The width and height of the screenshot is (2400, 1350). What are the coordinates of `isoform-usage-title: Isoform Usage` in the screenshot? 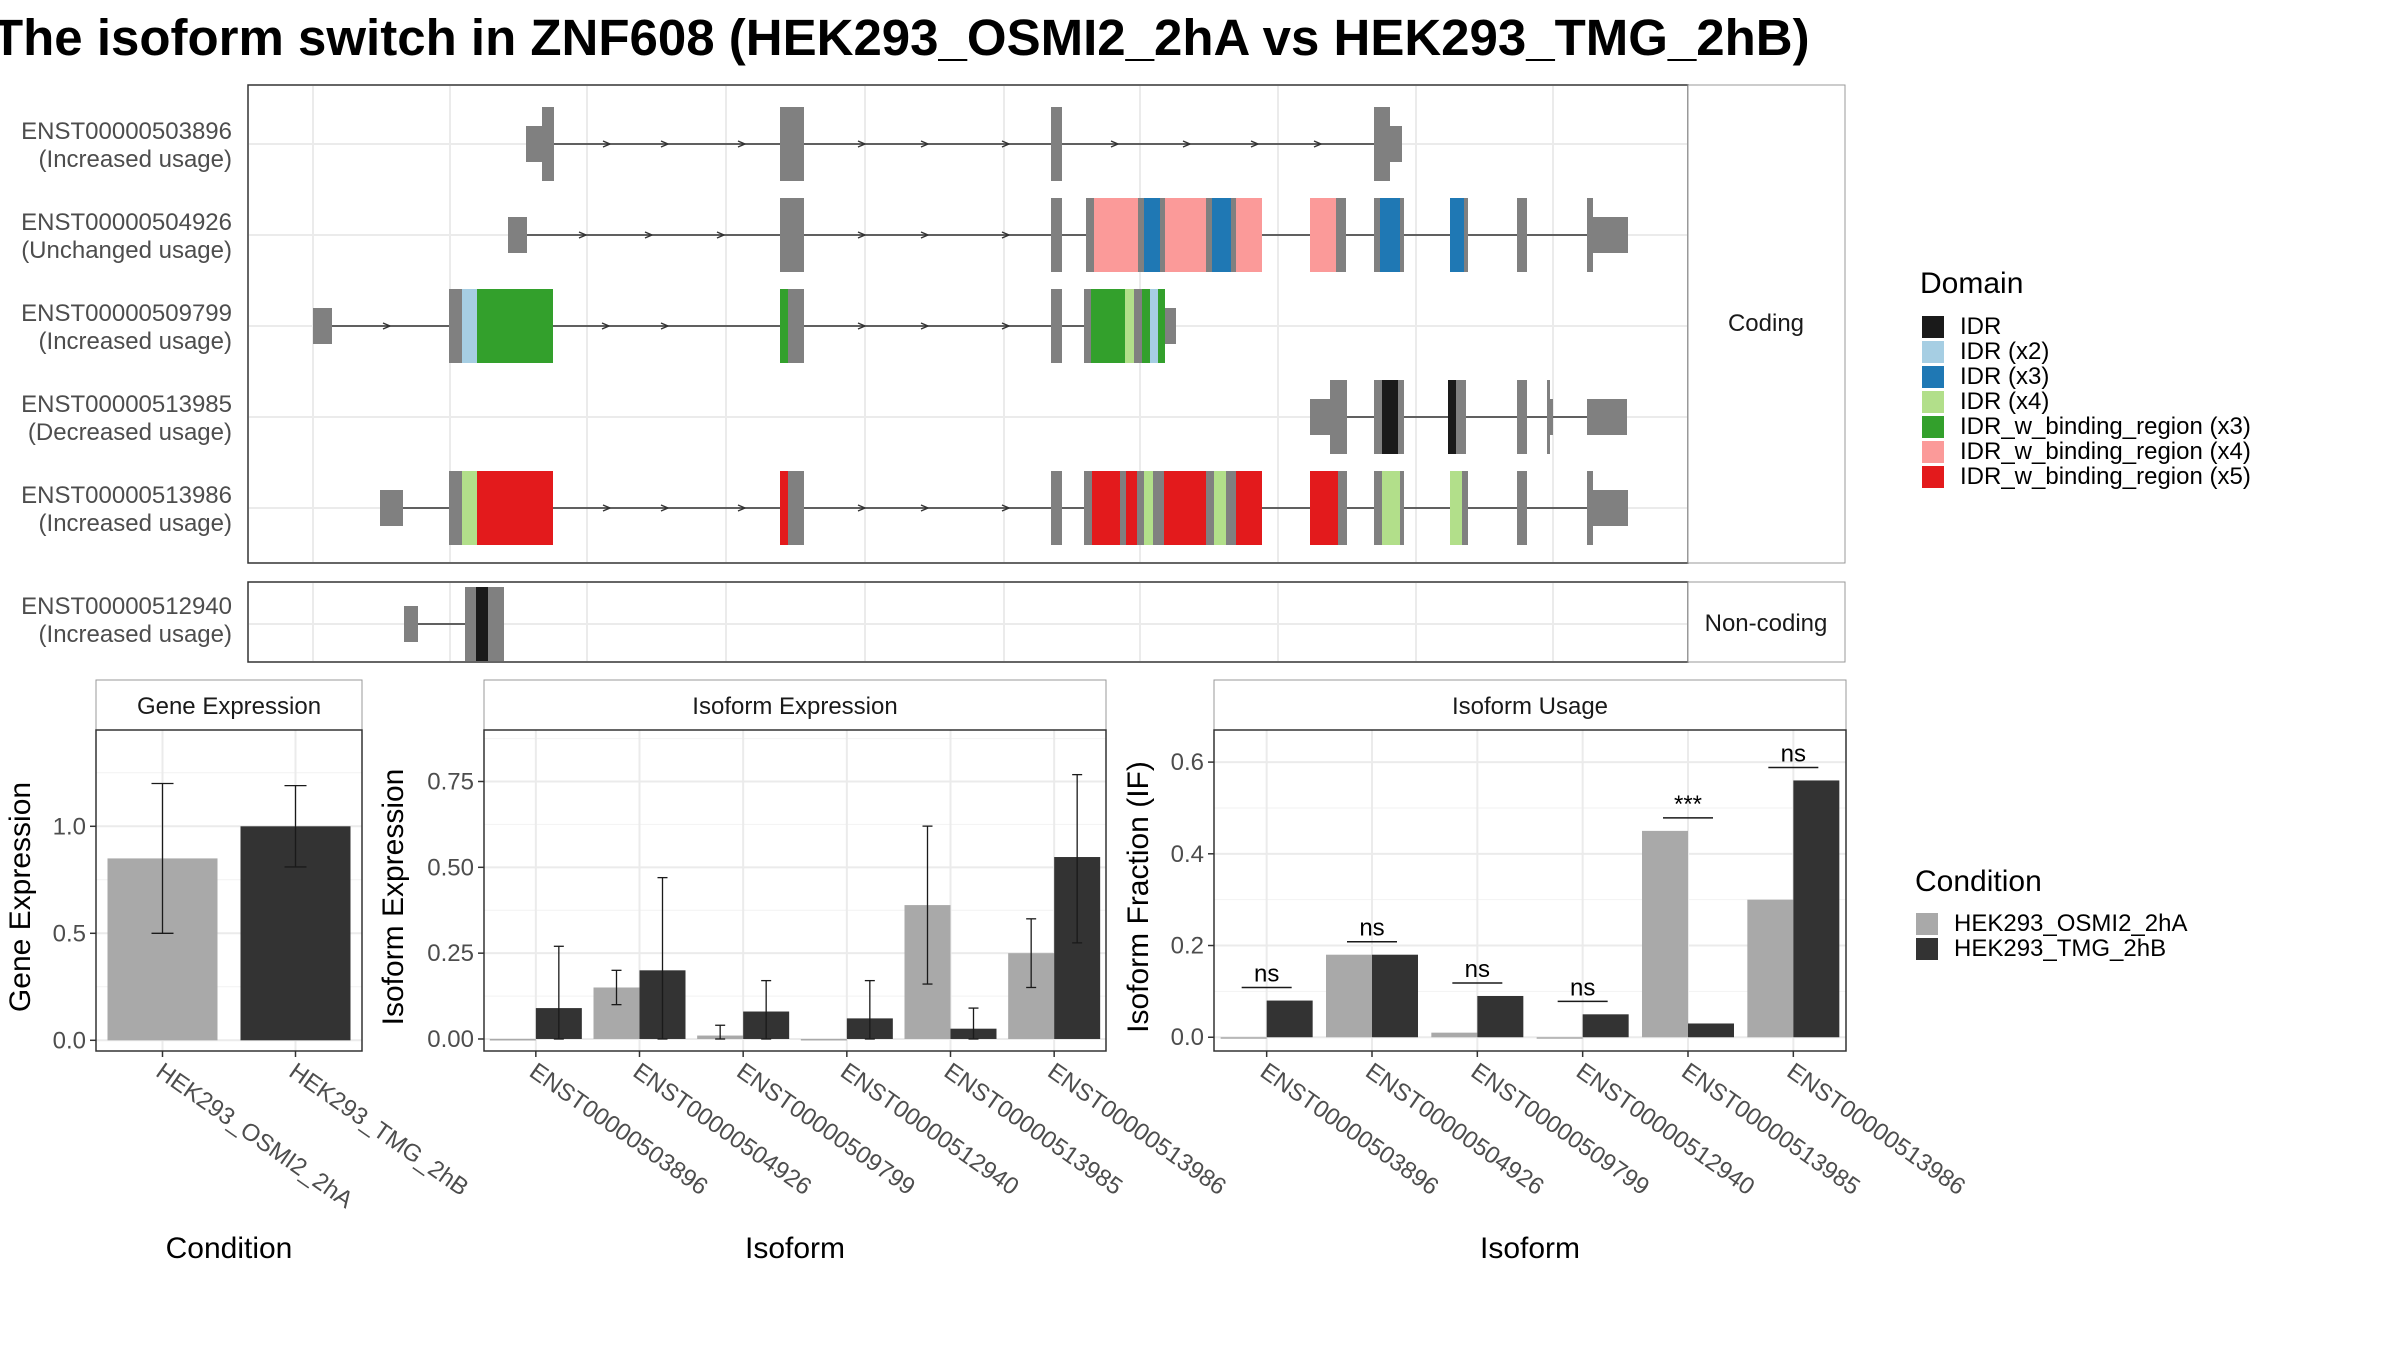 It's located at (1530, 706).